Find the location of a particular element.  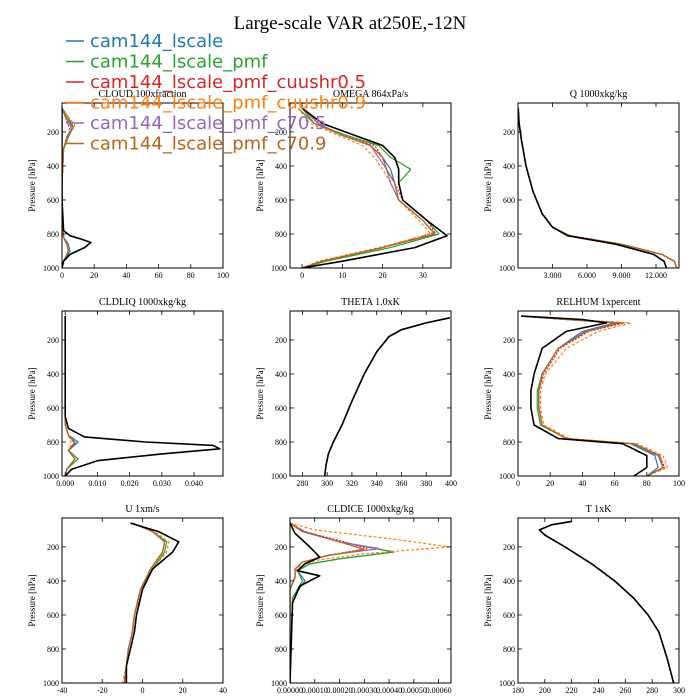

x-tick-label: 0.00010 is located at coordinates (315, 690).